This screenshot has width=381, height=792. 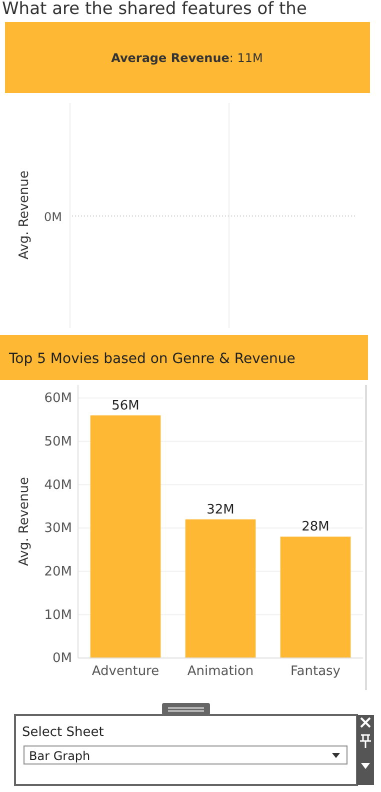 I want to click on text: Average Revenue: 11M, so click(x=187, y=58).